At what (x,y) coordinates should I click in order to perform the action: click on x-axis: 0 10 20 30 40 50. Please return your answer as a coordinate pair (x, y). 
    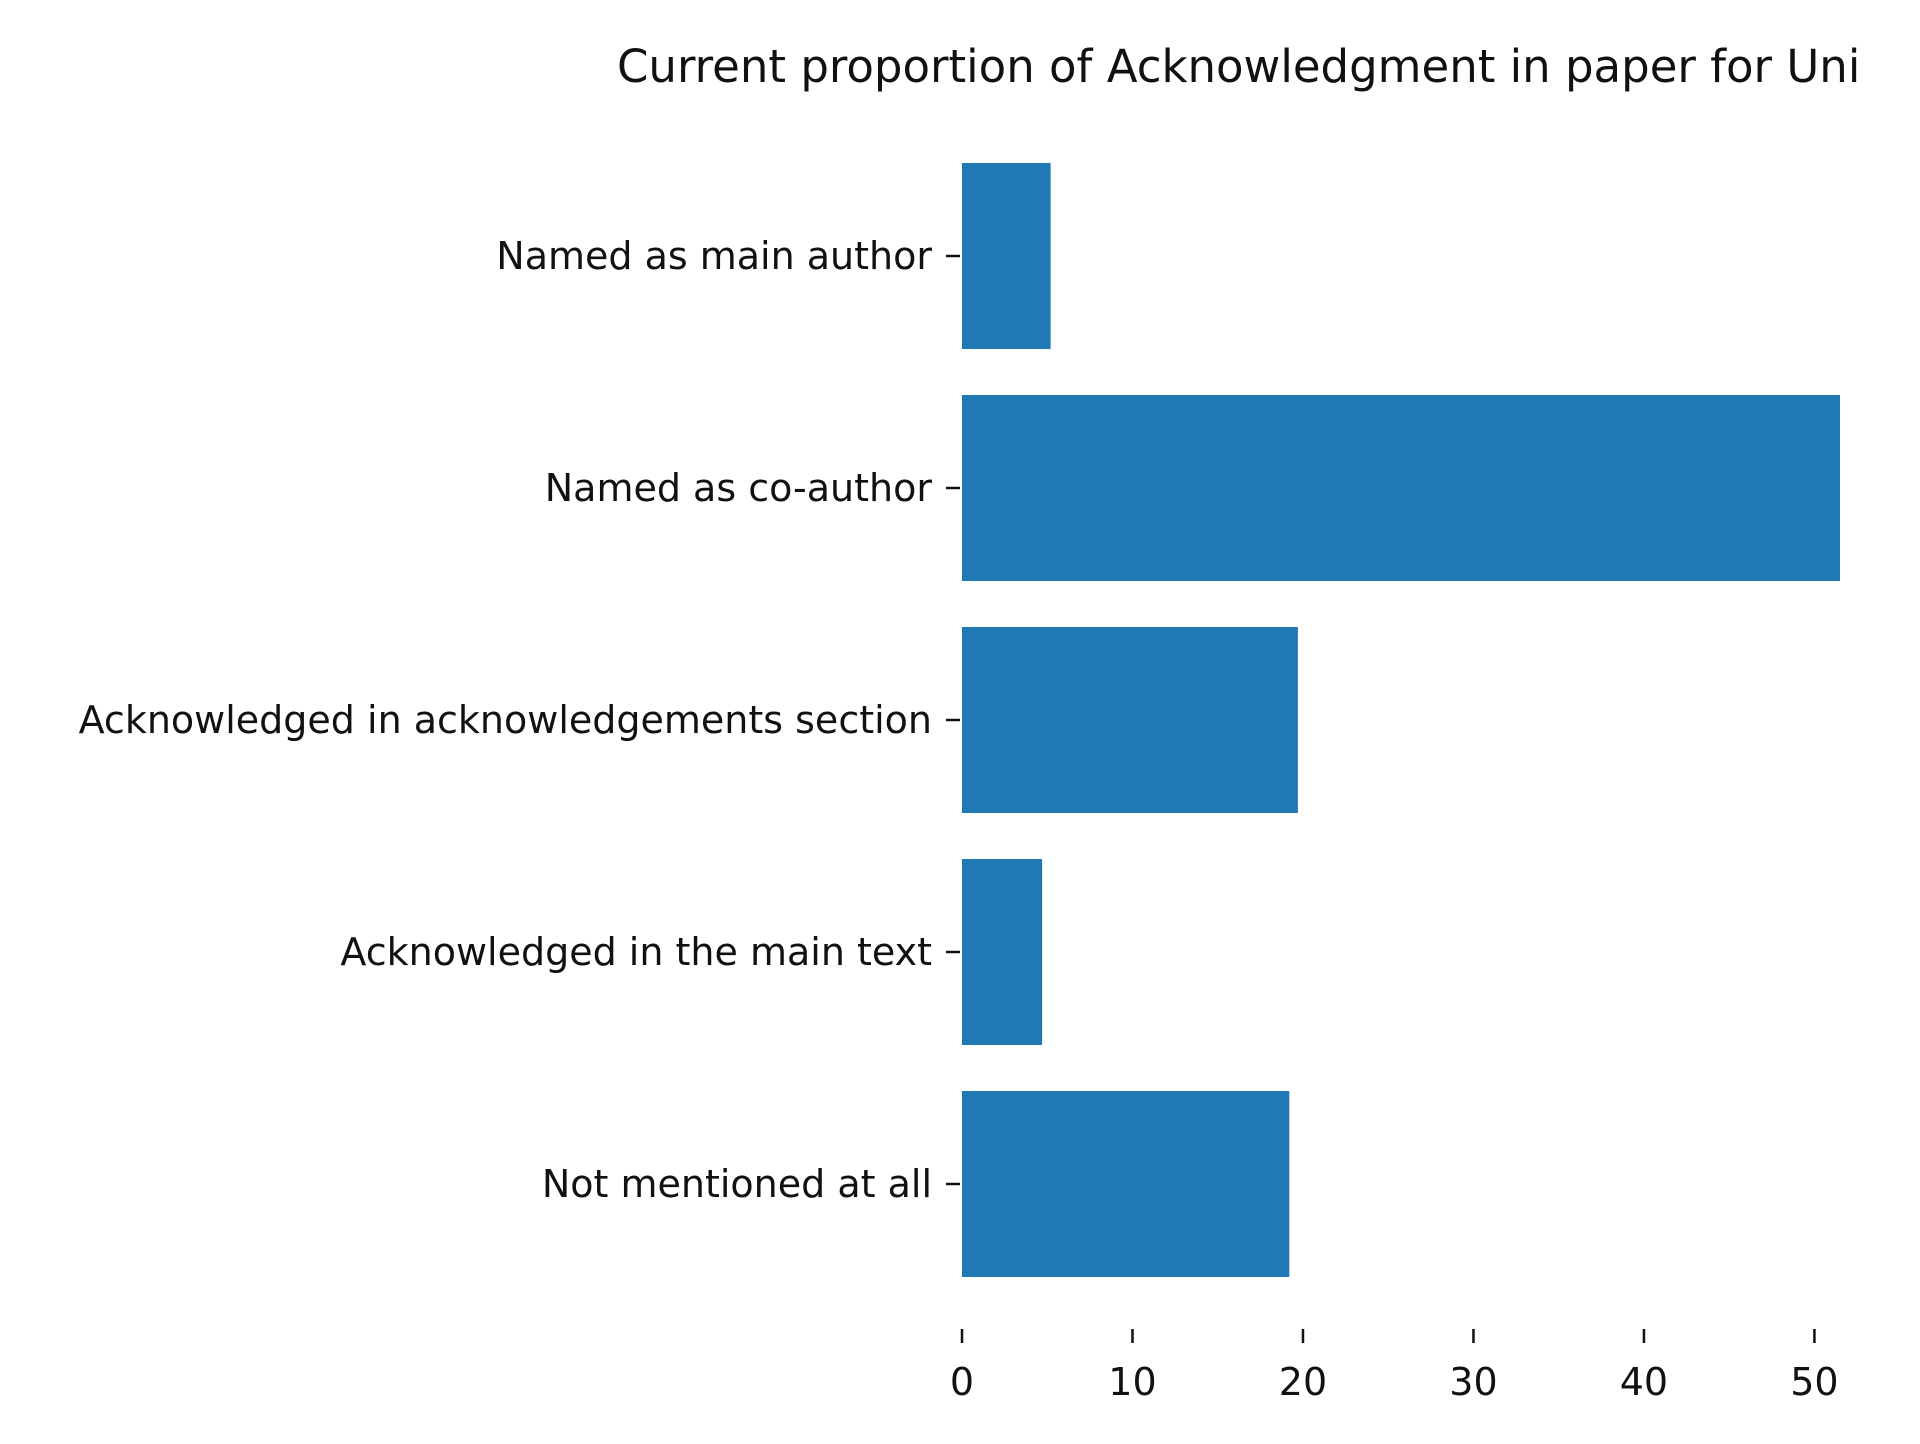
    Looking at the image, I should click on (1394, 1366).